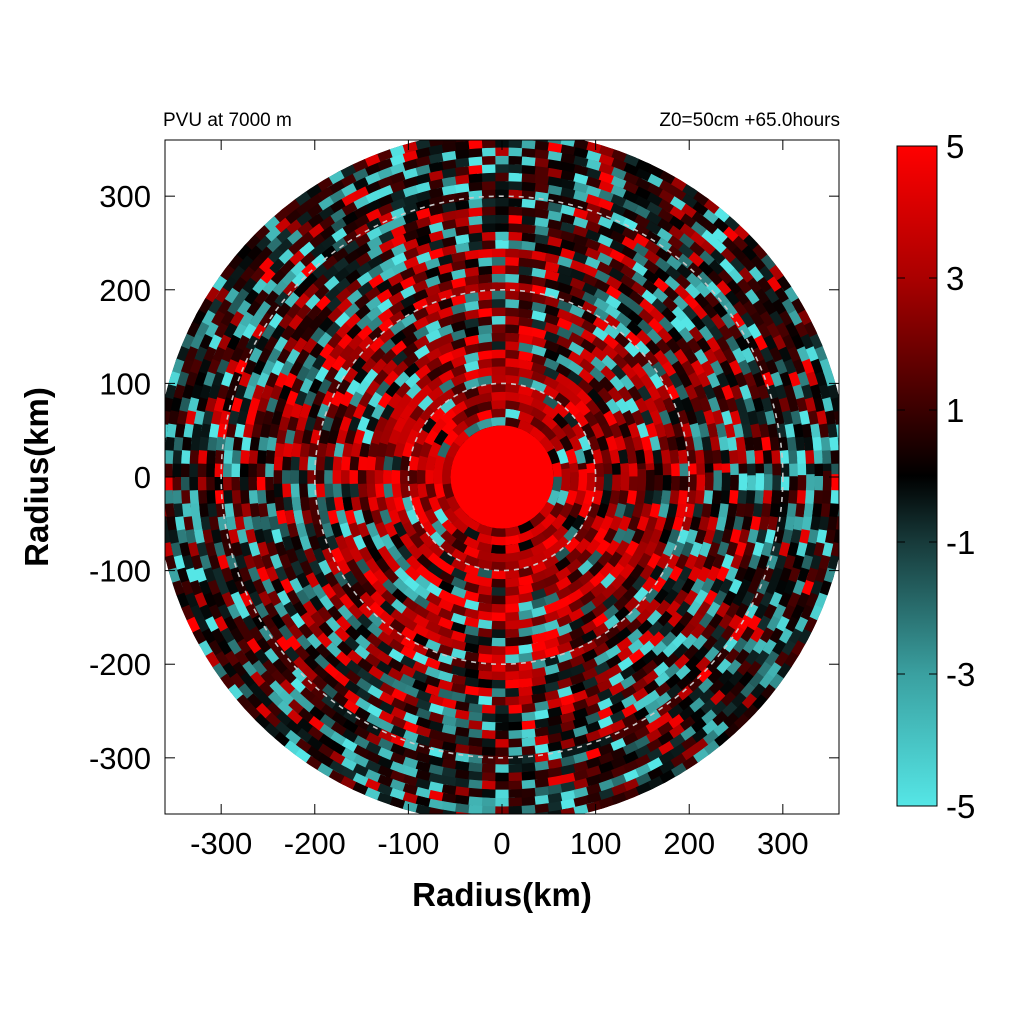 Image resolution: width=1024 pixels, height=1024 pixels. I want to click on colorbar-tick-label: 3, so click(955, 278).